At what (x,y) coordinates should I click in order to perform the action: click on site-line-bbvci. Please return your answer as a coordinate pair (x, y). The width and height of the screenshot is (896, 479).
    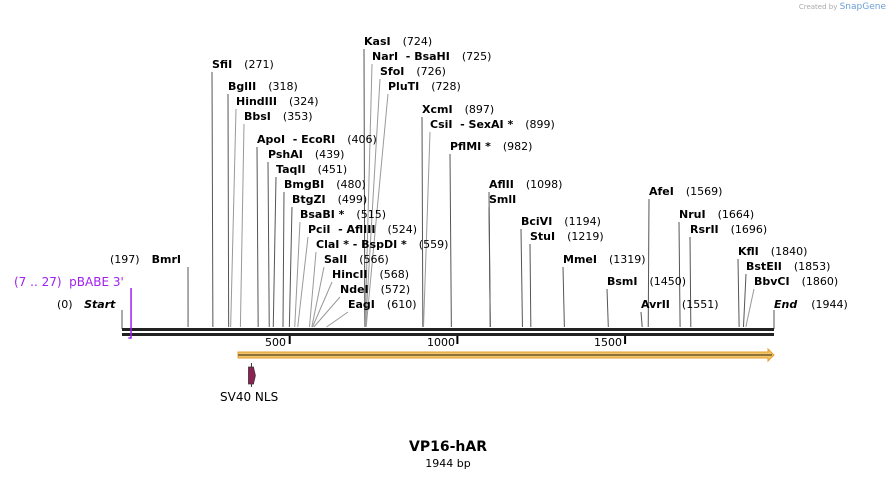
    Looking at the image, I should click on (750, 308).